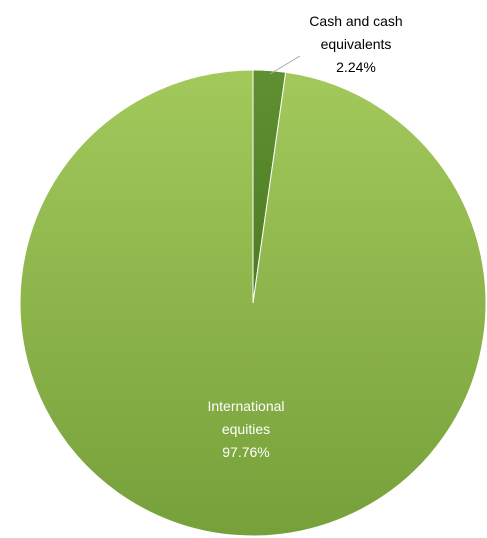 This screenshot has width=487, height=538. I want to click on label-intl-line2: equities, so click(246, 429).